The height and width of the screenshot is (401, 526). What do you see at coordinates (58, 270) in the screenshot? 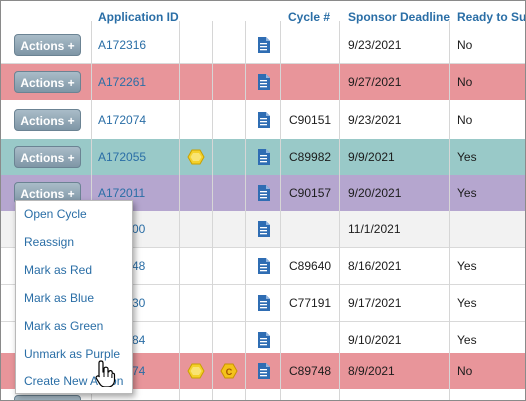
I see `menu-mark-as-red: Mark as Red` at bounding box center [58, 270].